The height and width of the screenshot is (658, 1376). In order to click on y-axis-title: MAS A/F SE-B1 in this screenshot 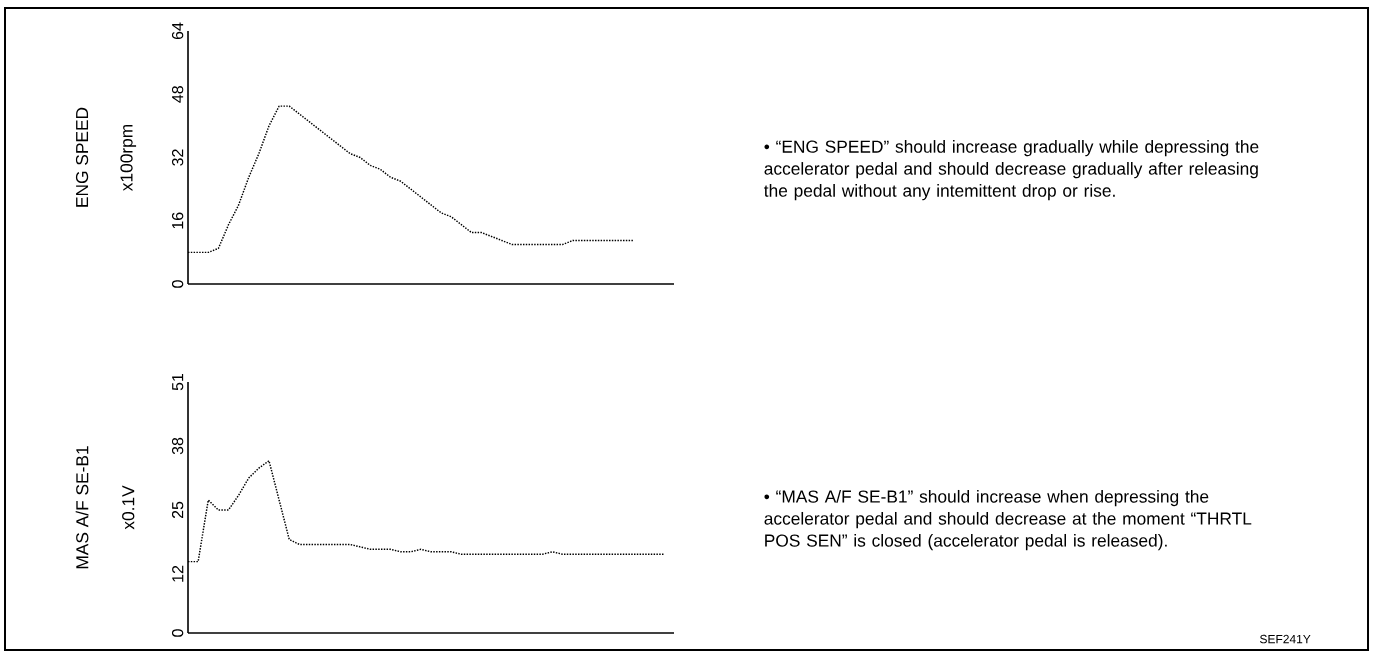, I will do `click(82, 507)`.